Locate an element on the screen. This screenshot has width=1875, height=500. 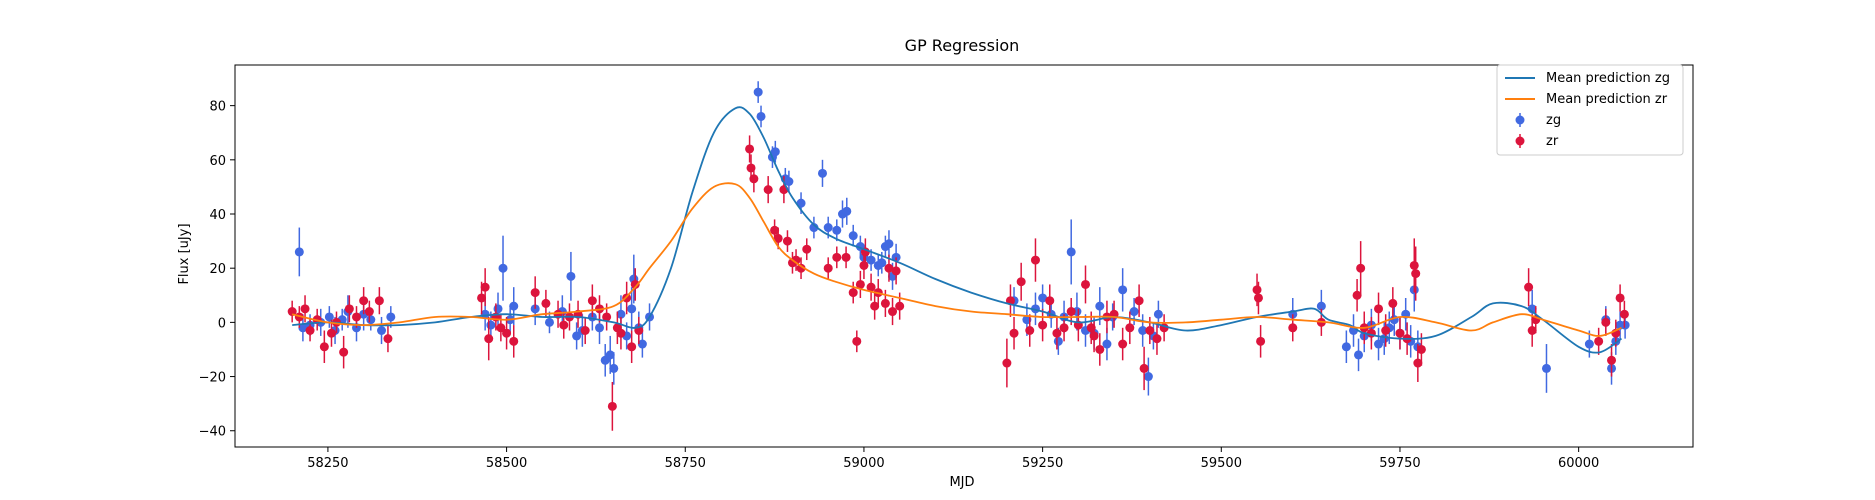
x-tick-label: 58750 is located at coordinates (685, 463).